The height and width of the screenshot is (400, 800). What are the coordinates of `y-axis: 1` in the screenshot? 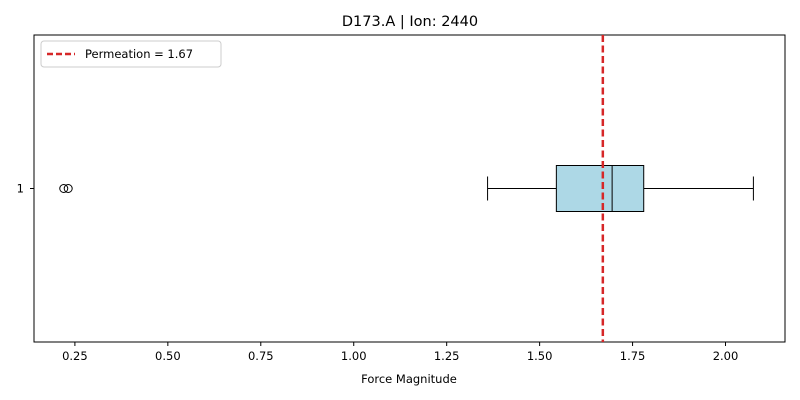 It's located at (25, 189).